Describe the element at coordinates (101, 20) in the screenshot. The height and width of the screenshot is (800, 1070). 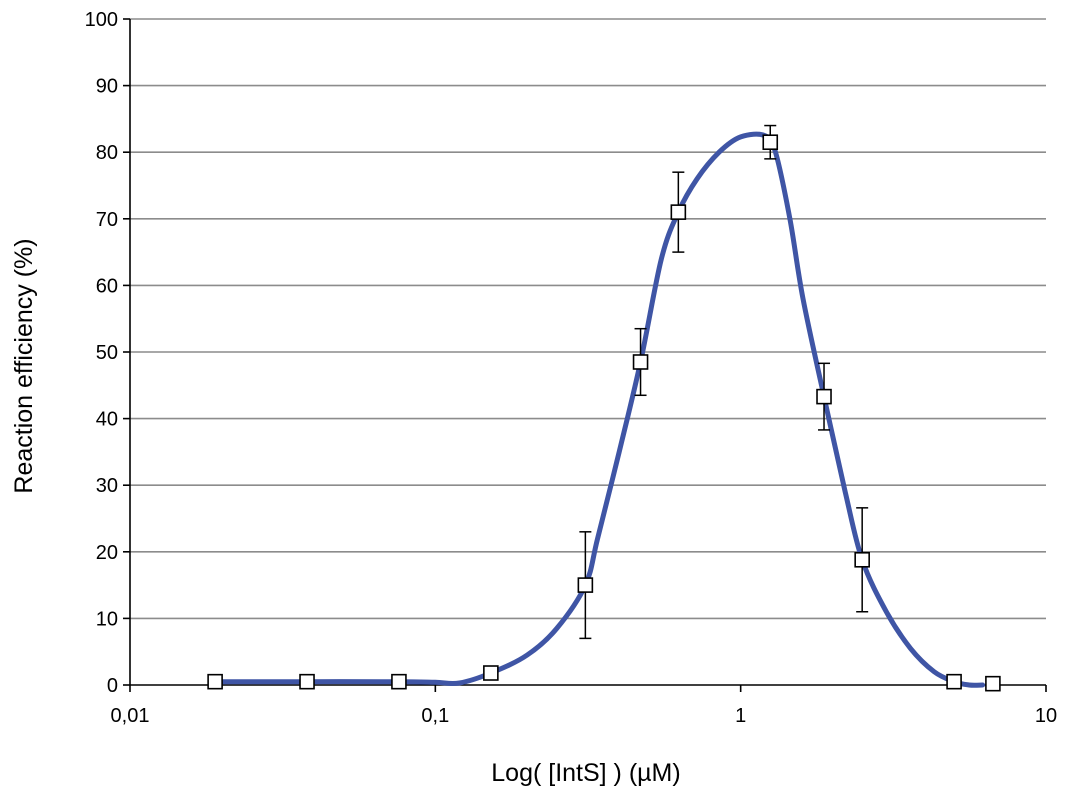
I see `y-tick-label-10: 100` at that location.